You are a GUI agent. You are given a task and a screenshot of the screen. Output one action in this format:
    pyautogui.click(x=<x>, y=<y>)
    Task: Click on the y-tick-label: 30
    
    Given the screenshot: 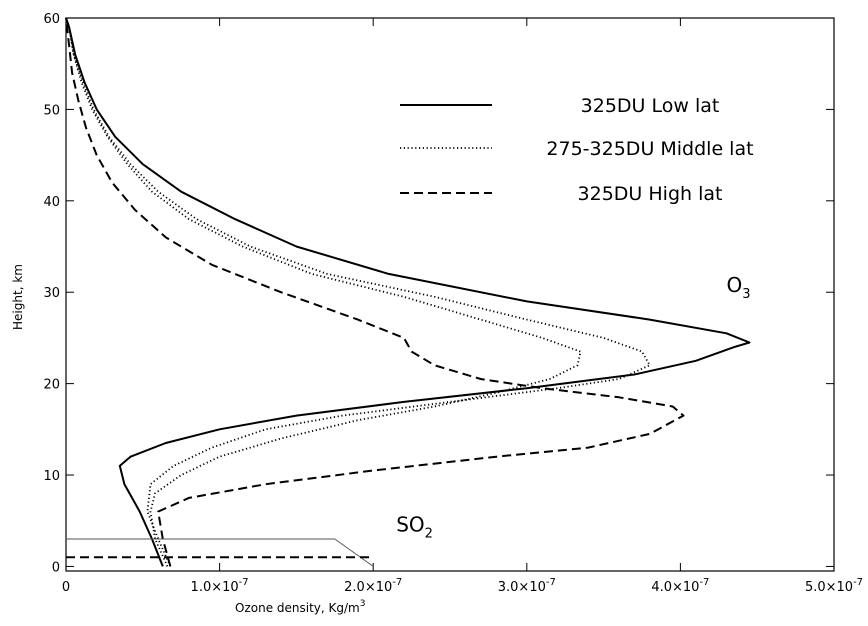 What is the action you would take?
    pyautogui.click(x=51, y=293)
    